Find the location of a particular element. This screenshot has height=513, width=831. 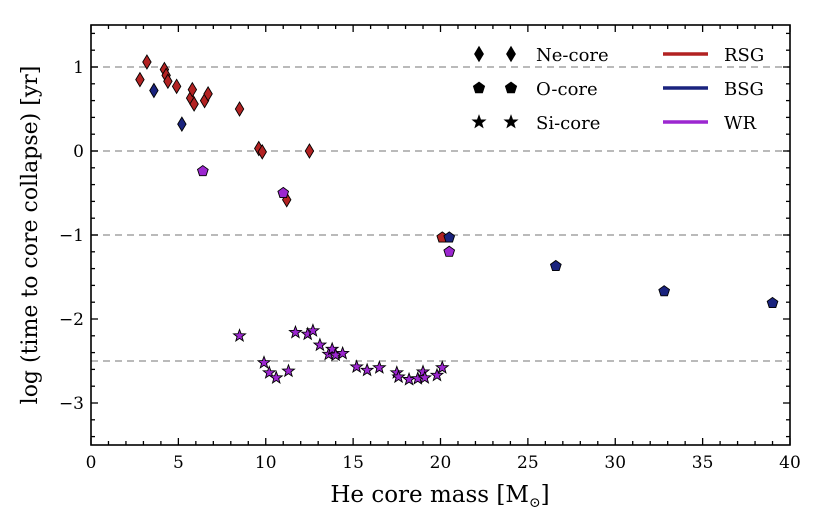

y-tick-label: −2 is located at coordinates (71, 320).